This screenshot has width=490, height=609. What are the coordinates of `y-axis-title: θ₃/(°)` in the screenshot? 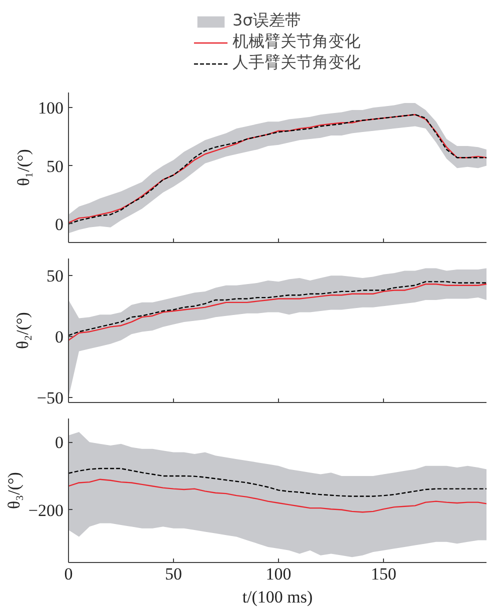 It's located at (14, 490).